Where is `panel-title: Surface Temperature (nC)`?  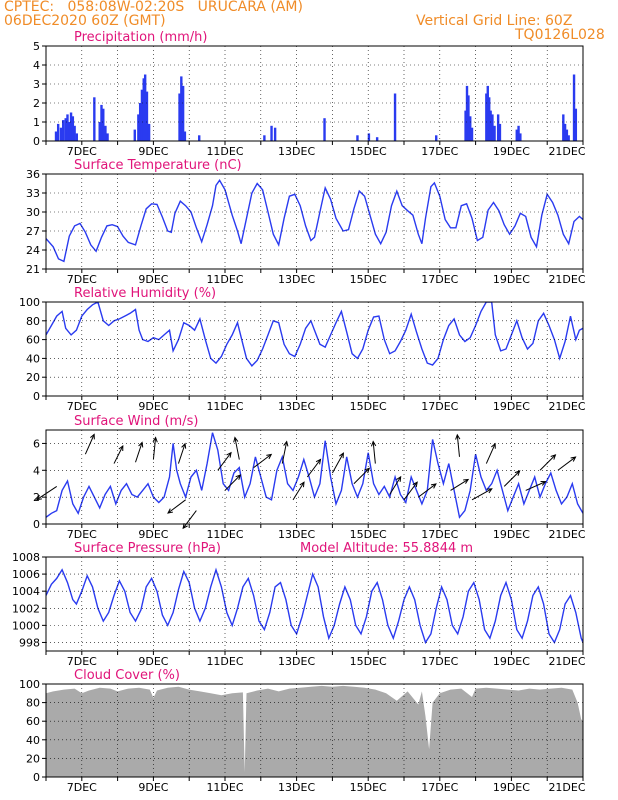
panel-title: Surface Temperature (nC) is located at coordinates (158, 165).